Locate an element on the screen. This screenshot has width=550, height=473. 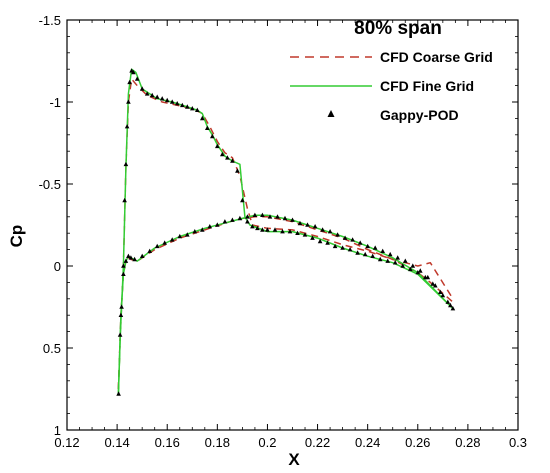
x-tick-label: 0.26 is located at coordinates (417, 442).